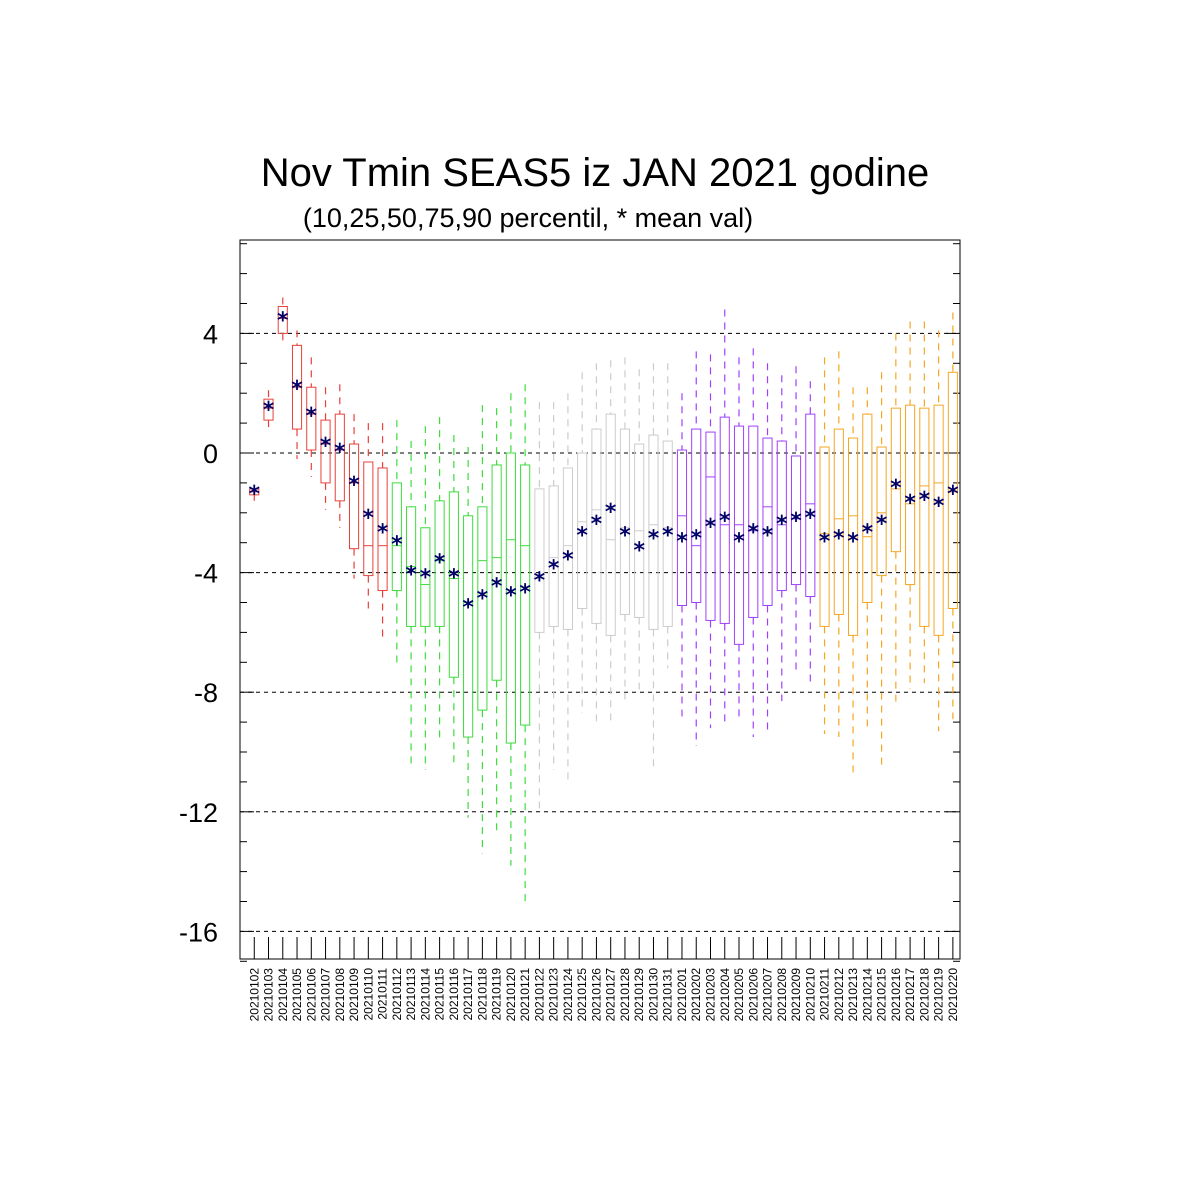 This screenshot has height=1200, width=1200. Describe the element at coordinates (206, 693) in the screenshot. I see `y-tick-label: -8` at that location.